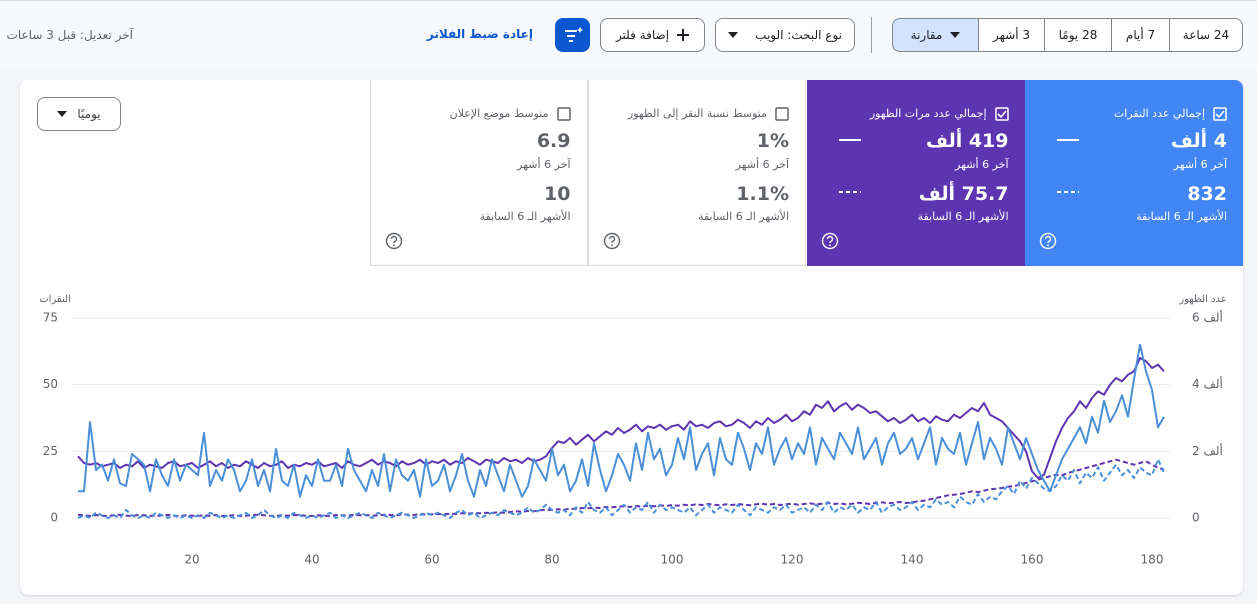 The width and height of the screenshot is (1257, 604). What do you see at coordinates (871, 35) in the screenshot?
I see `divider` at bounding box center [871, 35].